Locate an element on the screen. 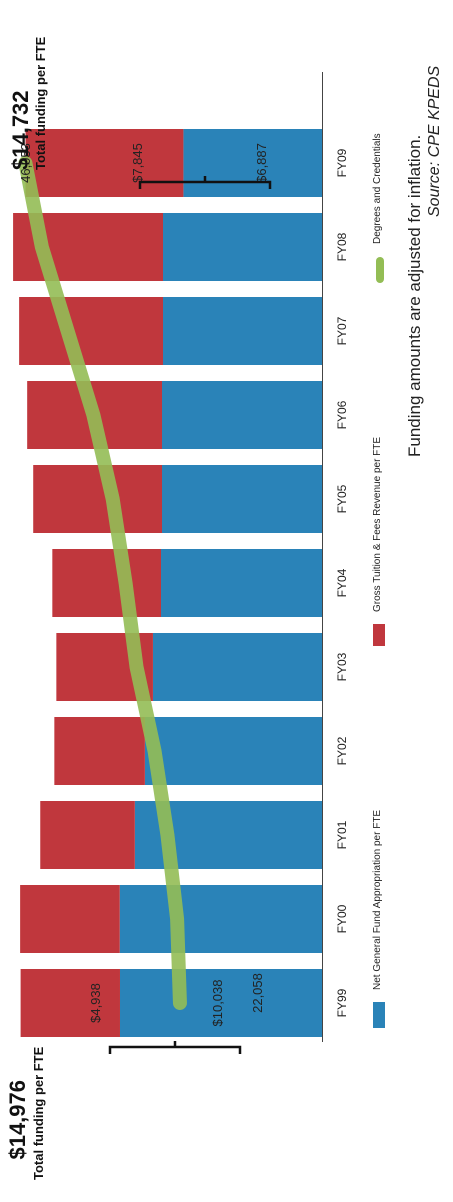 The image size is (453, 1202). x-tick-label: FY05 is located at coordinates (342, 498).